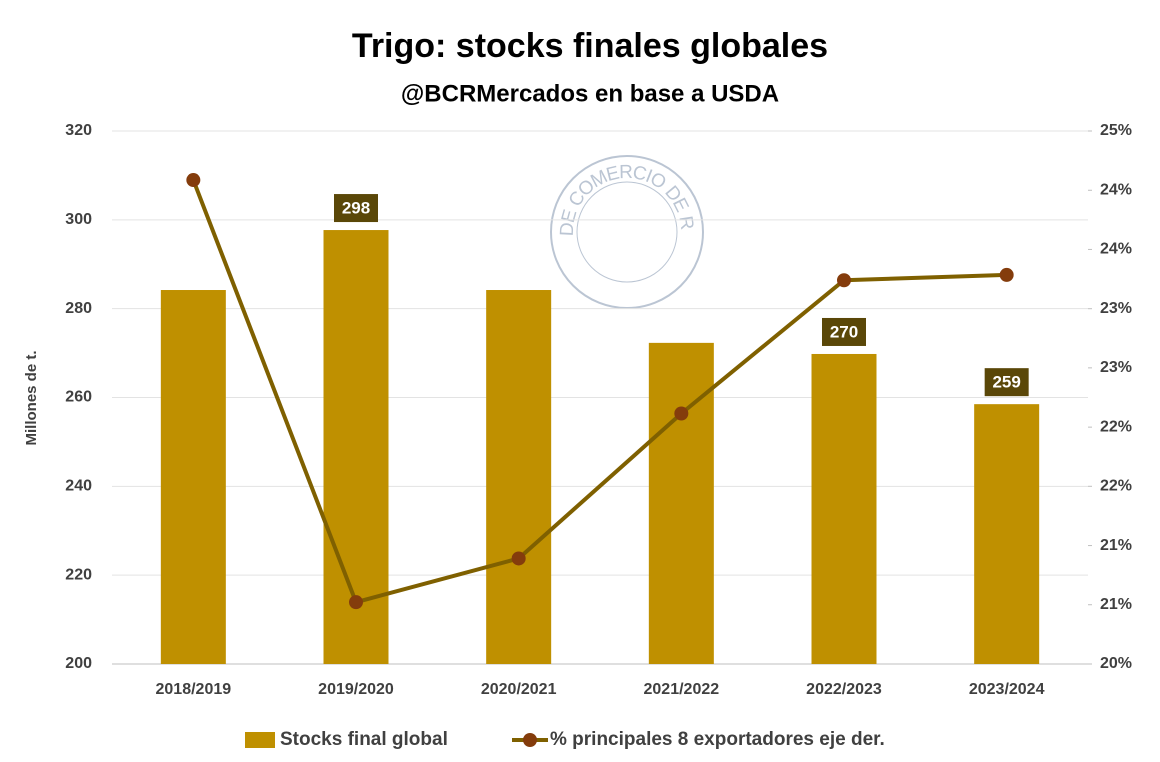 This screenshot has width=1160, height=762. What do you see at coordinates (78, 486) in the screenshot?
I see `y-tick-label: 240` at bounding box center [78, 486].